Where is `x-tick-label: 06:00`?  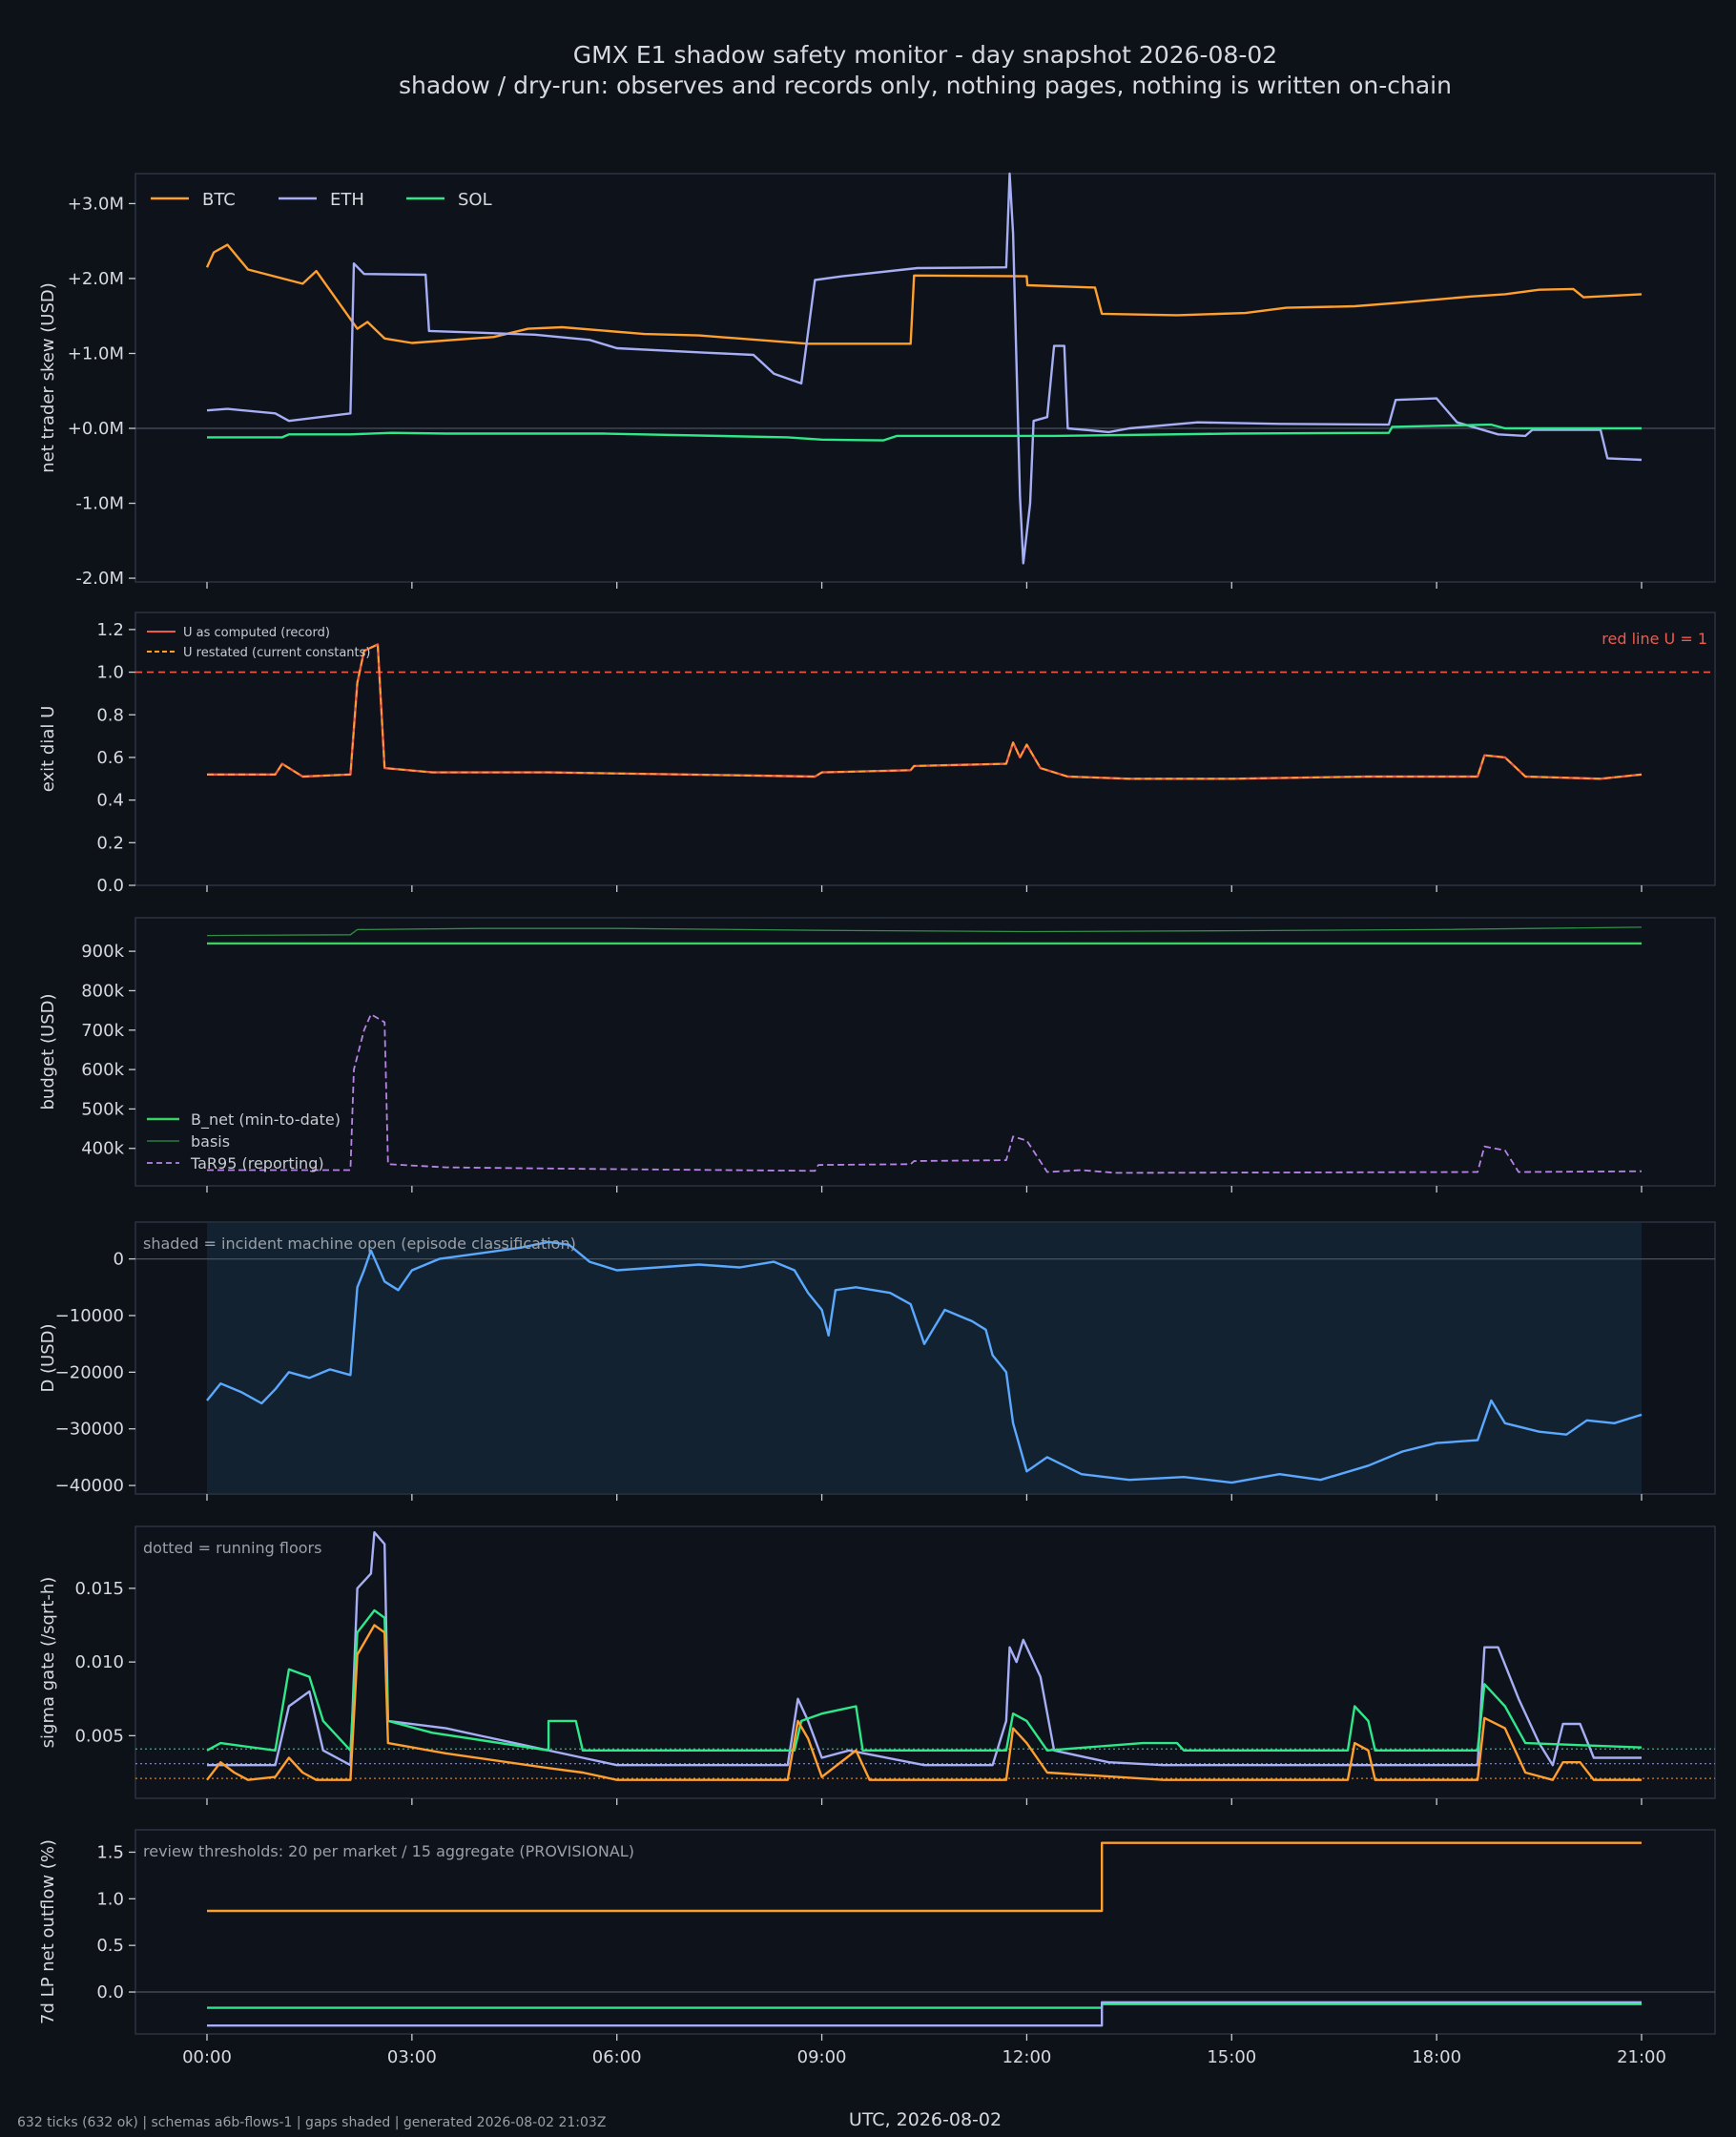 x-tick-label: 06:00 is located at coordinates (617, 2057).